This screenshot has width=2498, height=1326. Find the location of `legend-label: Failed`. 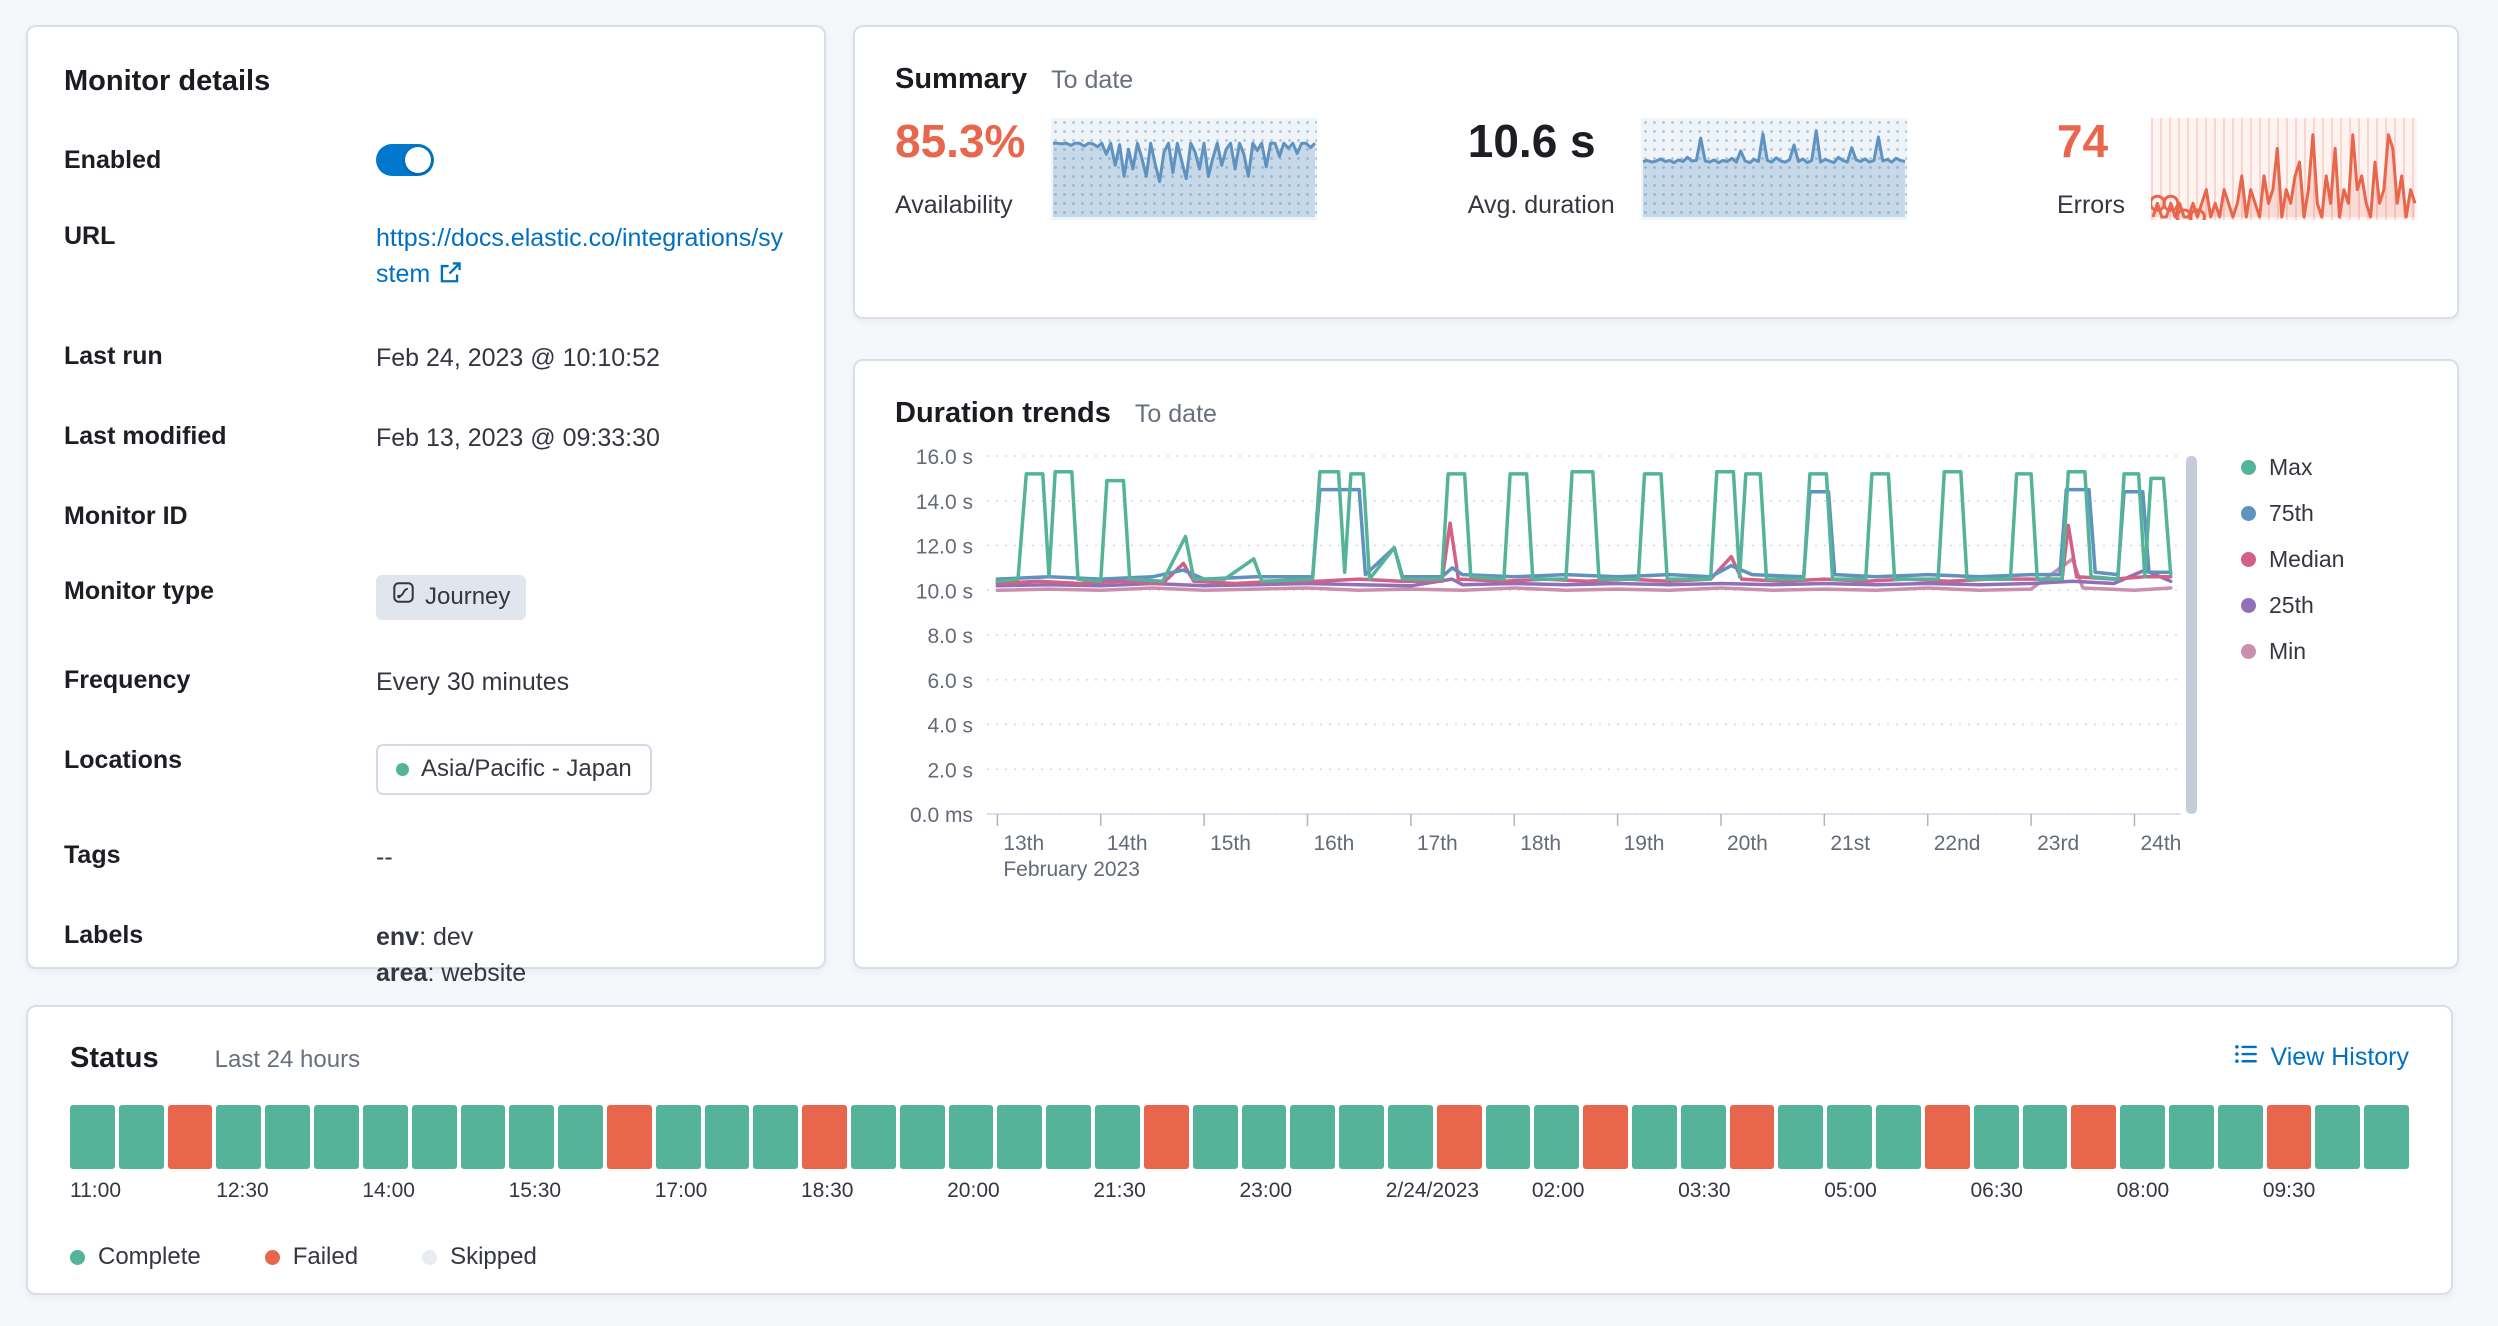

legend-label: Failed is located at coordinates (325, 1256).